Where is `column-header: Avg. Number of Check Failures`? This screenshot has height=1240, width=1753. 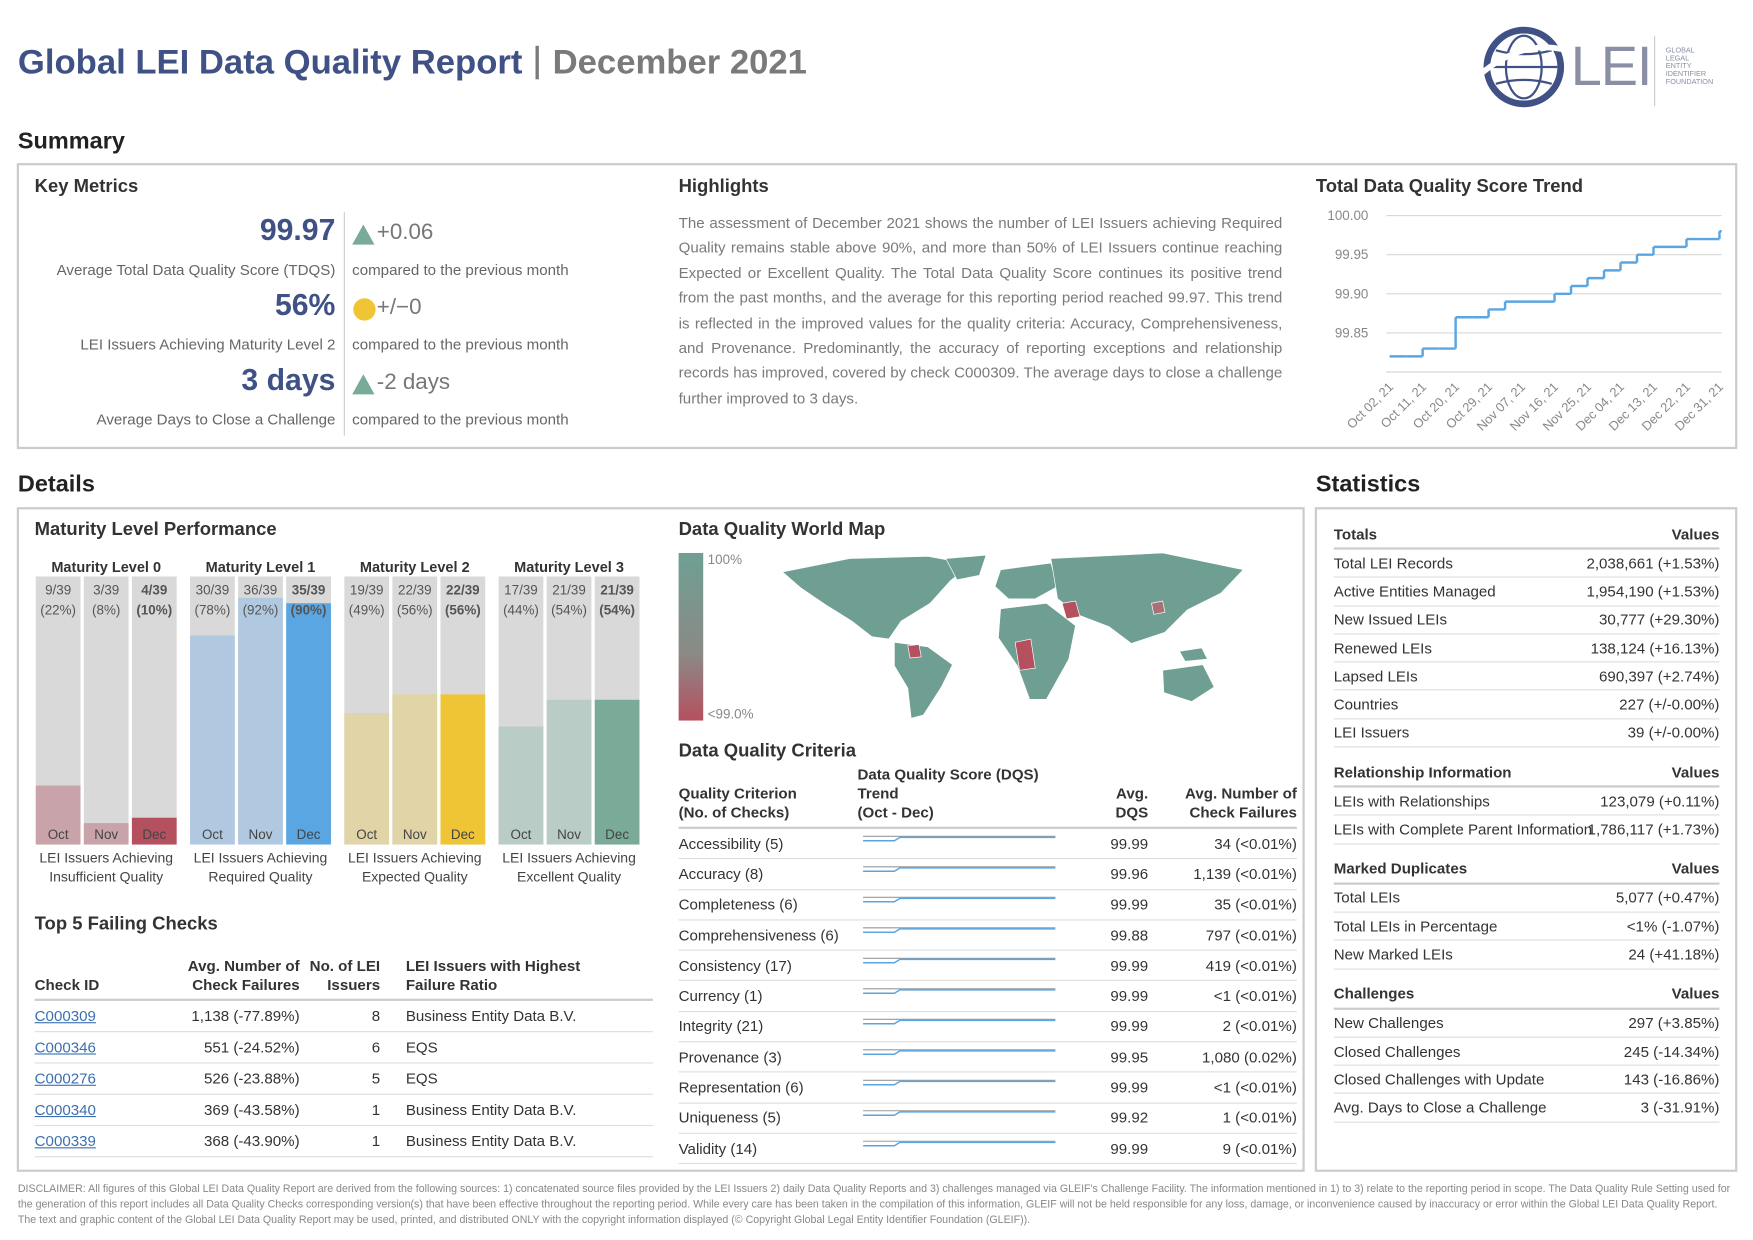
column-header: Avg. Number of Check Failures is located at coordinates (1241, 803).